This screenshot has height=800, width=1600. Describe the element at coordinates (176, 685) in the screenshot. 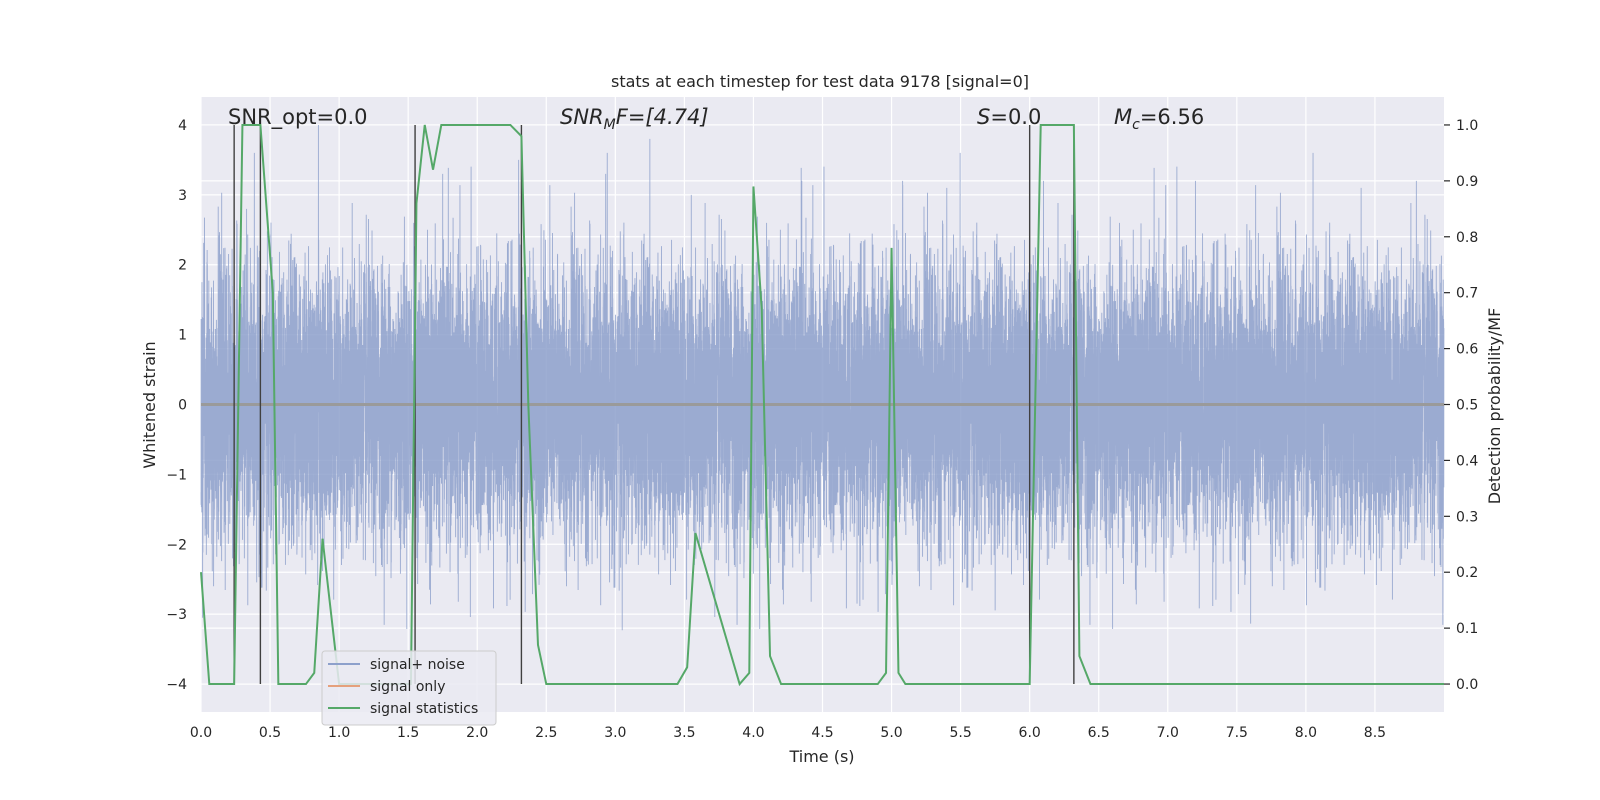

I see `y-tick-label: −4` at that location.